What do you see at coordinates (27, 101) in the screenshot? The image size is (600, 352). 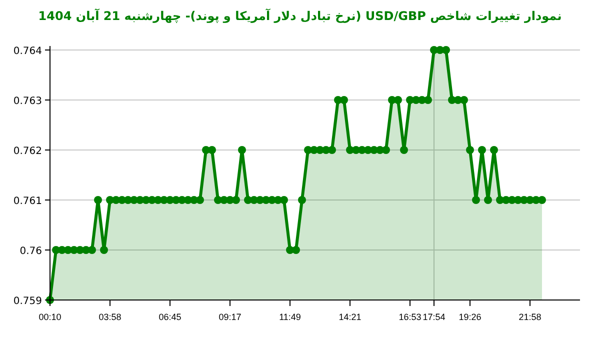 I see `y-tick-label: 0.763` at bounding box center [27, 101].